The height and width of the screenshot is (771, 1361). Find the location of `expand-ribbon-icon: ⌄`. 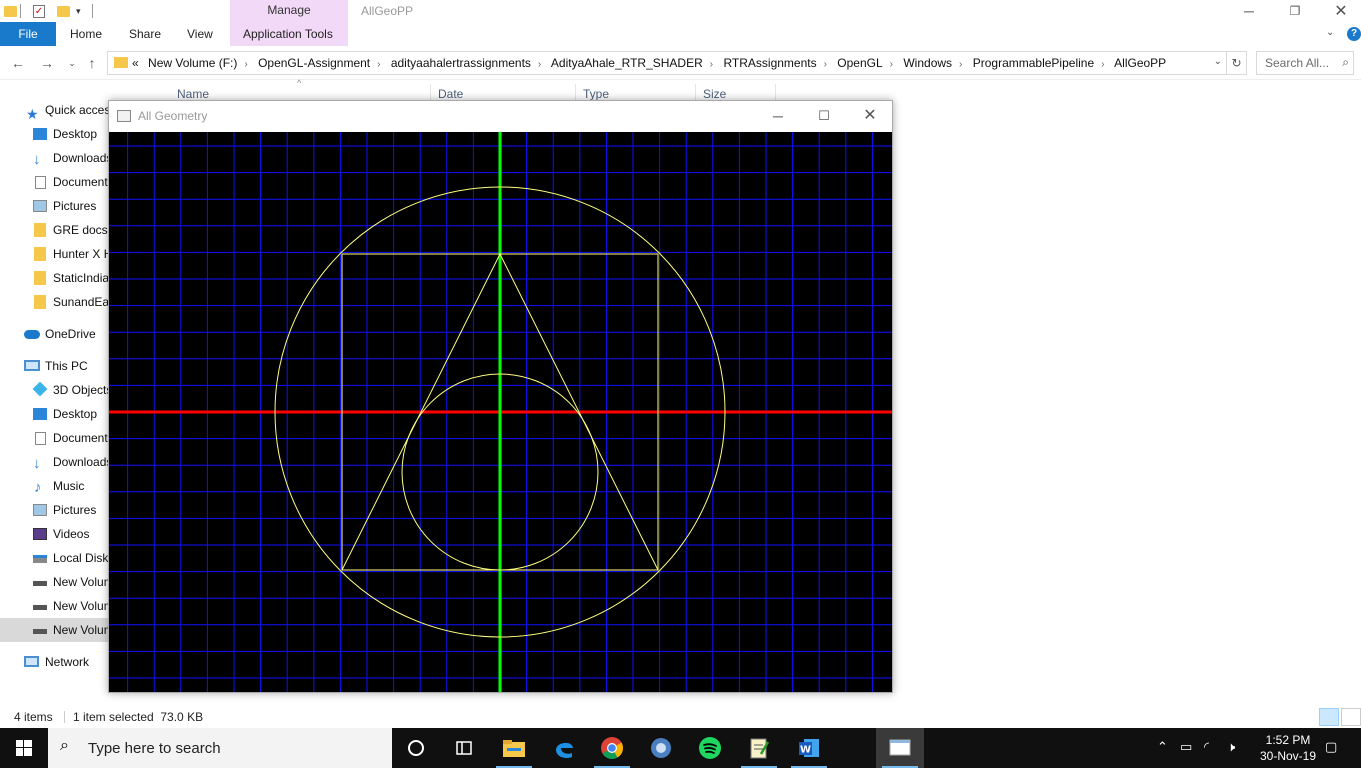

expand-ribbon-icon: ⌄ is located at coordinates (1330, 32).